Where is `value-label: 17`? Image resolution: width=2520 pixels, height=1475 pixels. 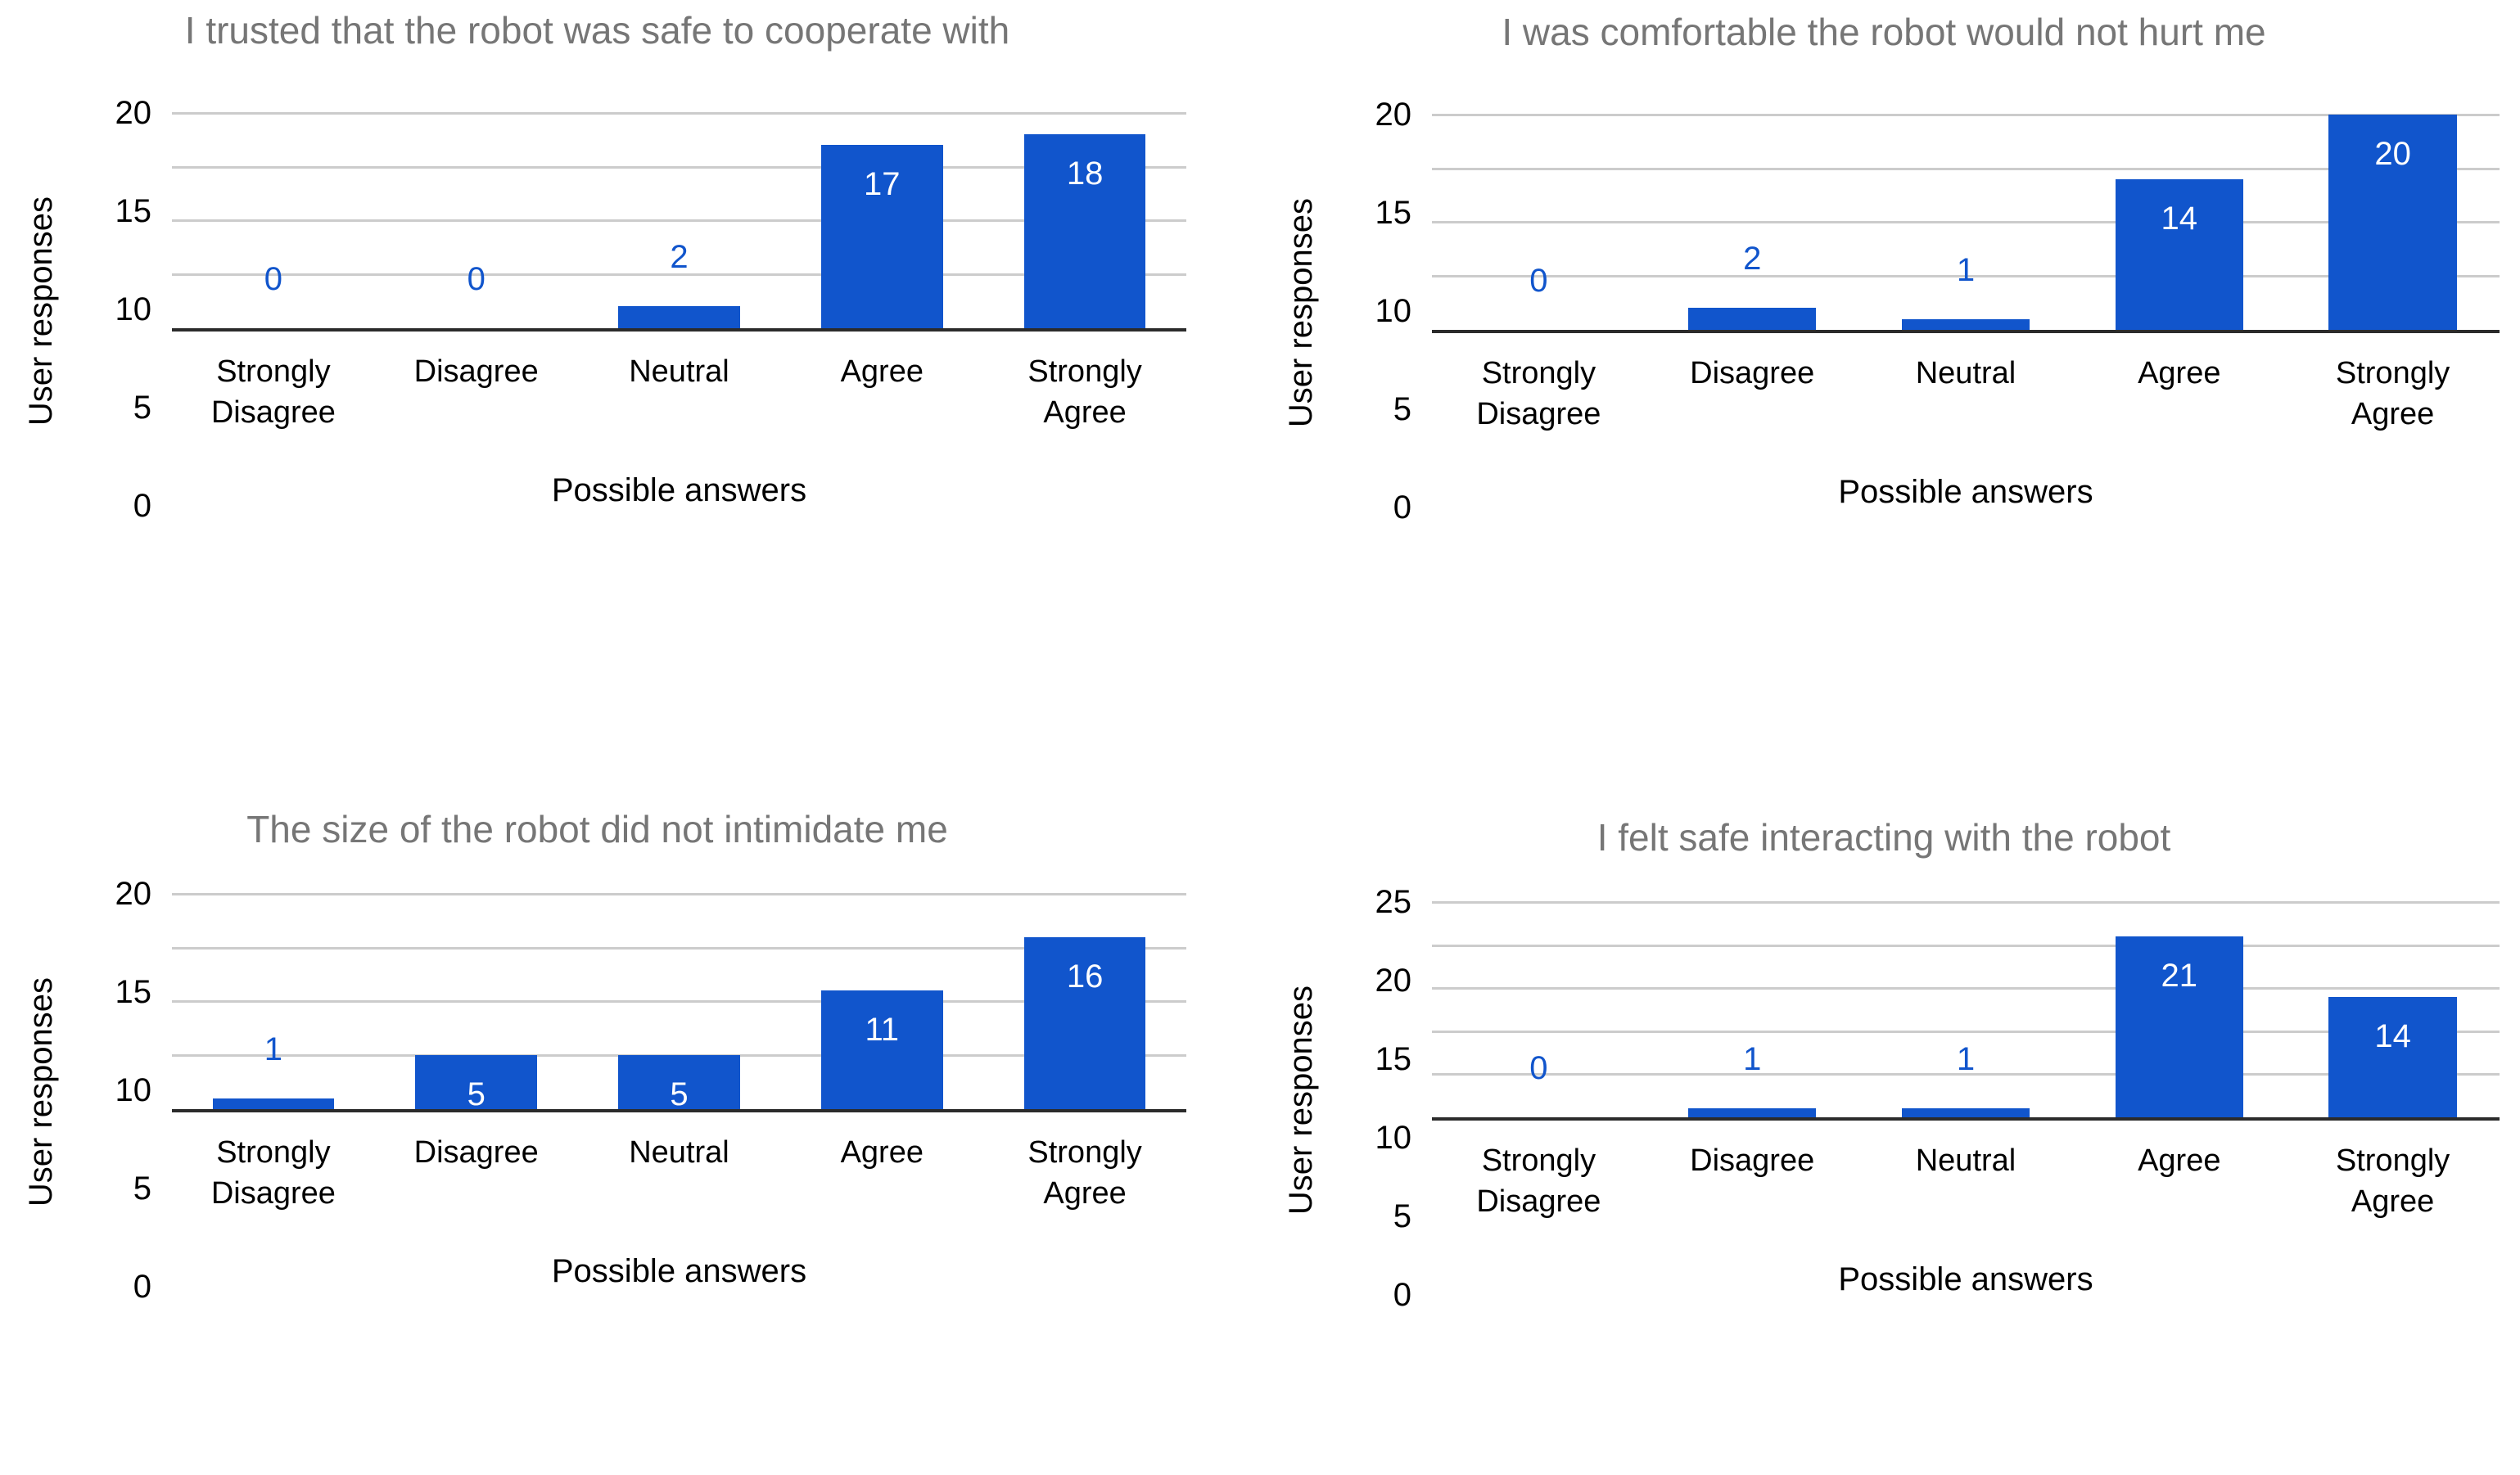 value-label: 17 is located at coordinates (883, 185).